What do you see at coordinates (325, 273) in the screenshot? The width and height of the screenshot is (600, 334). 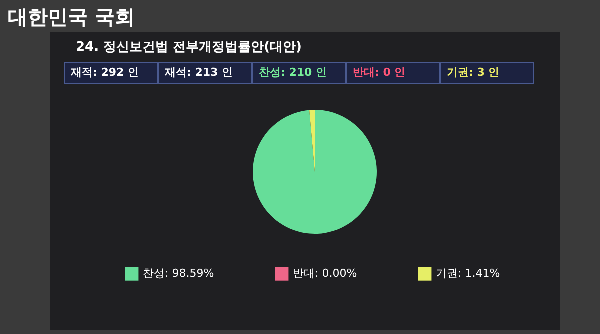 I see `legend-label: 반대: 0.00%` at bounding box center [325, 273].